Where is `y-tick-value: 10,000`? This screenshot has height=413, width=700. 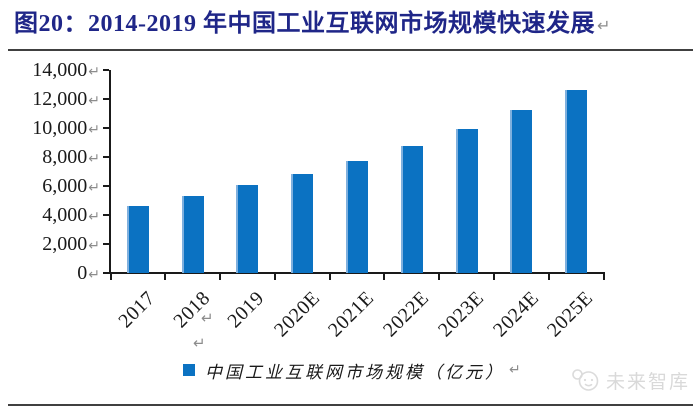
y-tick-value: 10,000 is located at coordinates (60, 128).